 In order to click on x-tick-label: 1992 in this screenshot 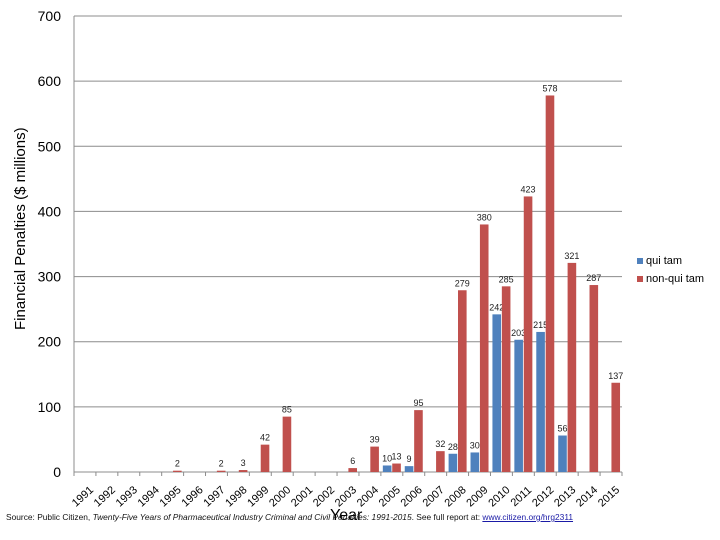, I will do `click(105, 496)`.